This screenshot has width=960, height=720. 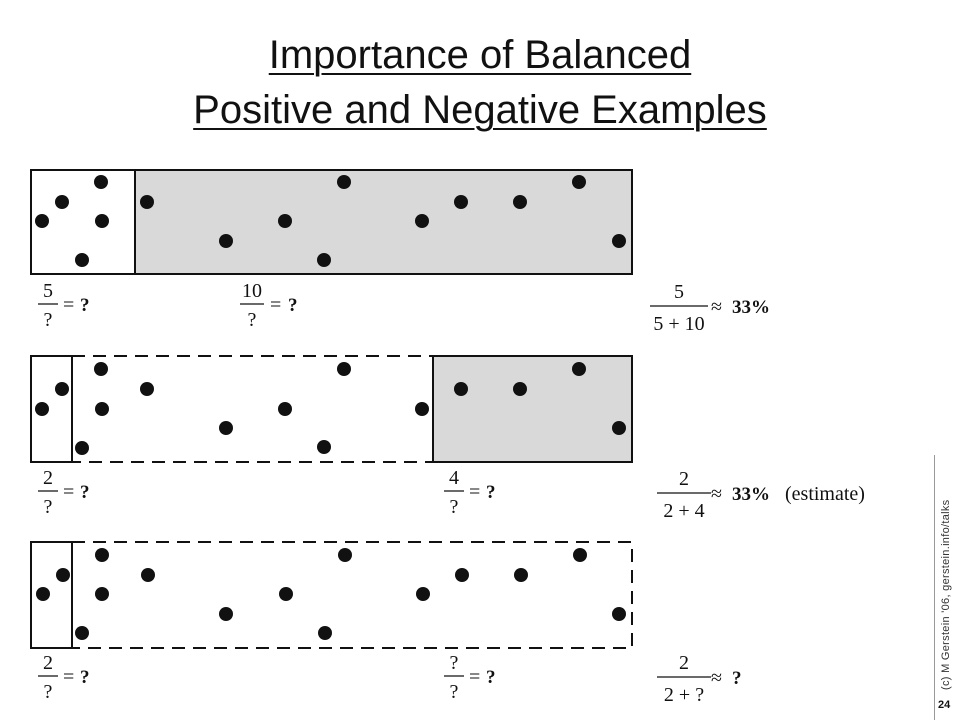 I want to click on fraction-numerator: 10, so click(x=252, y=291).